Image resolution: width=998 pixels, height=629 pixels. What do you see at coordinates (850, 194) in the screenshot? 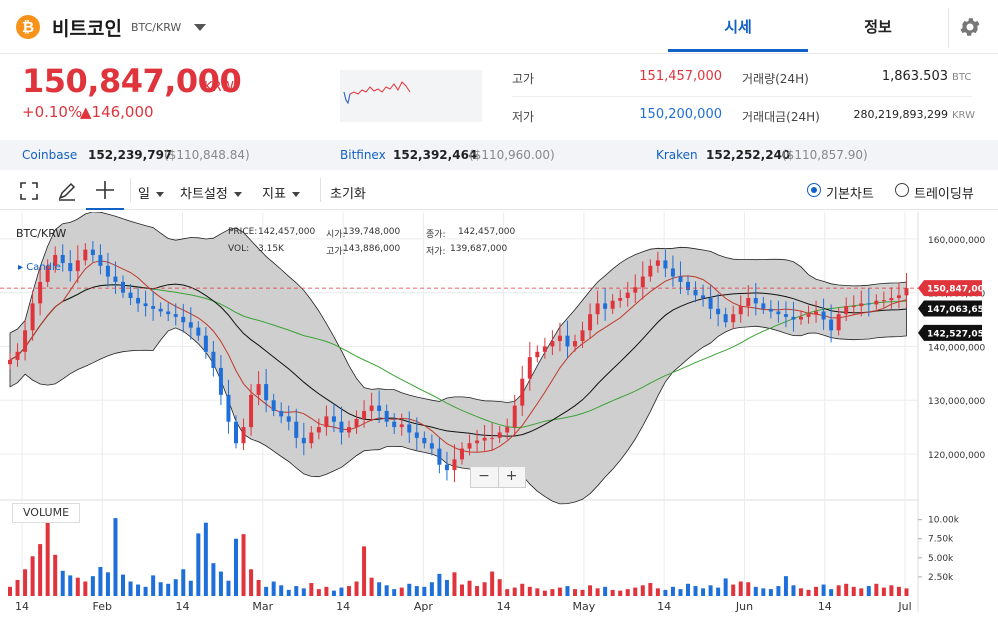
I see `radio-basic-chart-label: 기본차트` at bounding box center [850, 194].